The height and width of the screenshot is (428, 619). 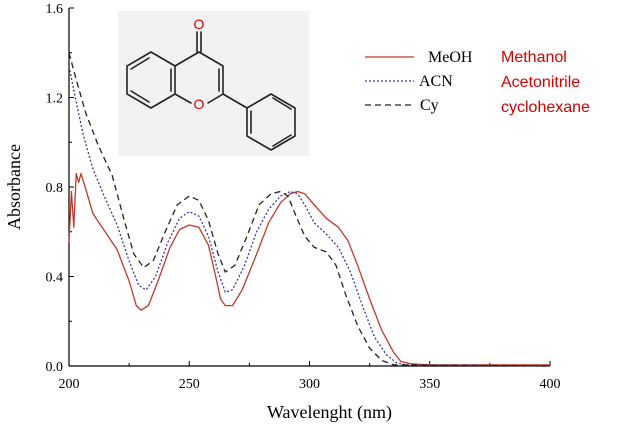 What do you see at coordinates (429, 105) in the screenshot?
I see `legend-label-cy: Cy` at bounding box center [429, 105].